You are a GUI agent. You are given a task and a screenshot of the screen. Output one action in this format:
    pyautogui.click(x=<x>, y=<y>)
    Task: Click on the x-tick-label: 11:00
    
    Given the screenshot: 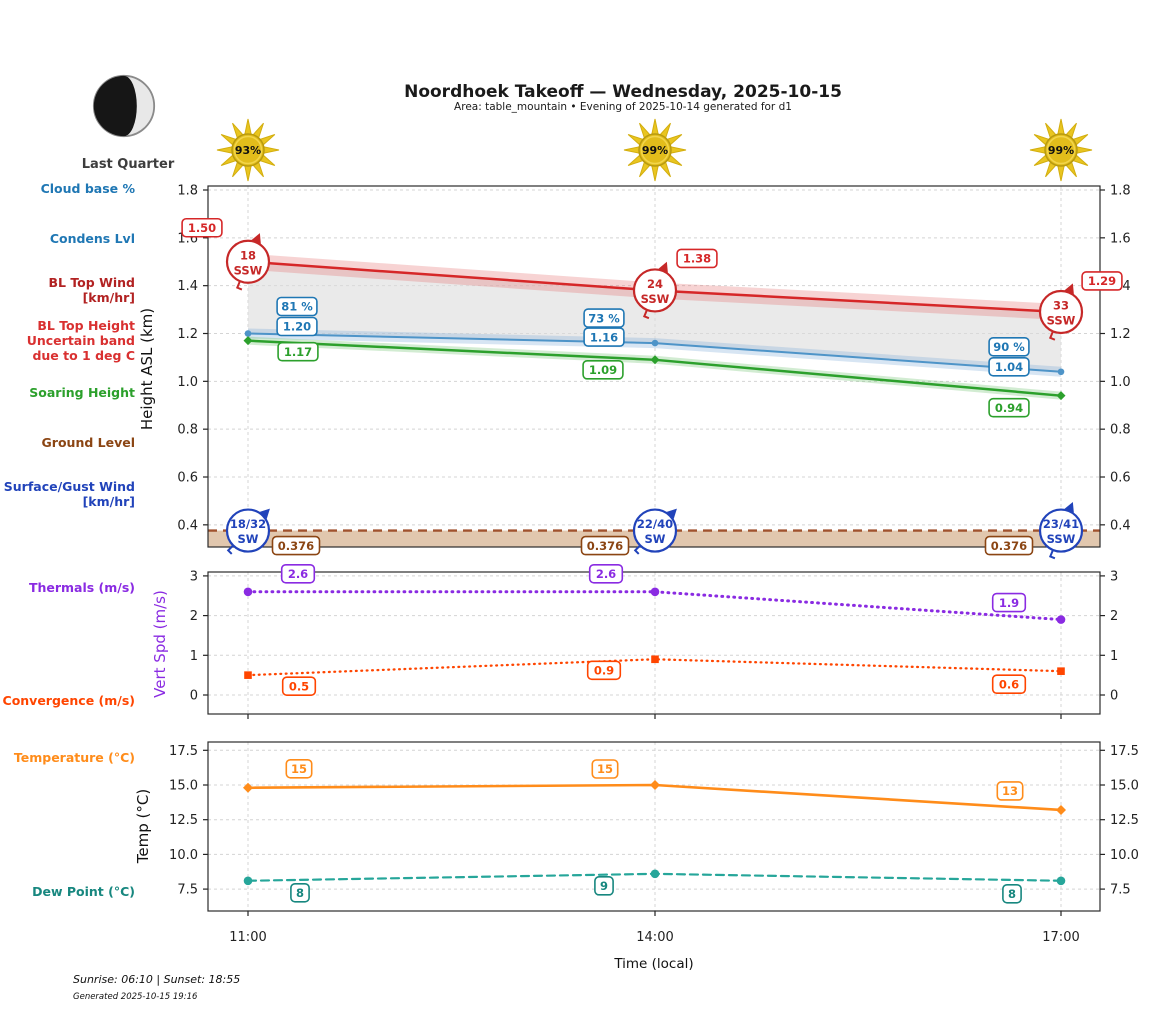 What is the action you would take?
    pyautogui.click(x=247, y=937)
    